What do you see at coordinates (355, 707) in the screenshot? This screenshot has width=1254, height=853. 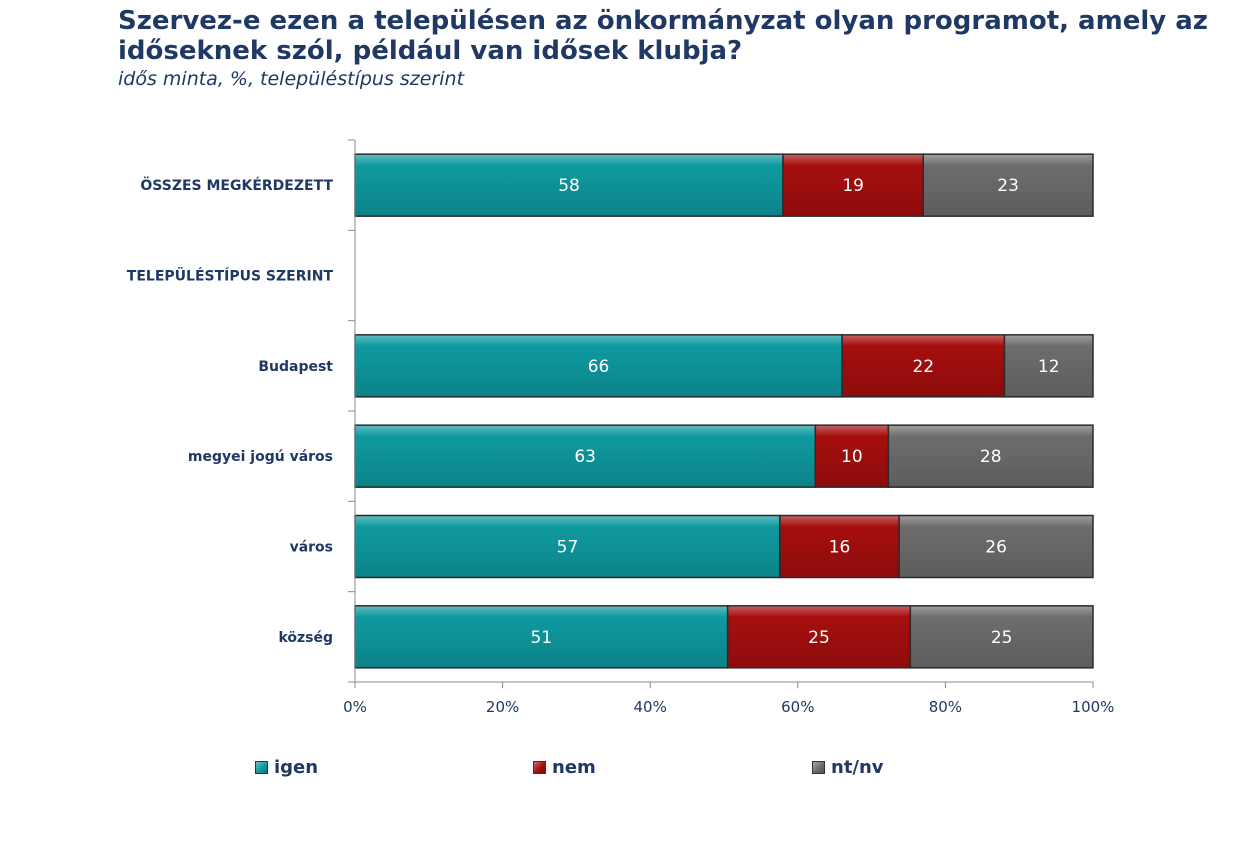 I see `x-tick-label-0: 0%` at bounding box center [355, 707].